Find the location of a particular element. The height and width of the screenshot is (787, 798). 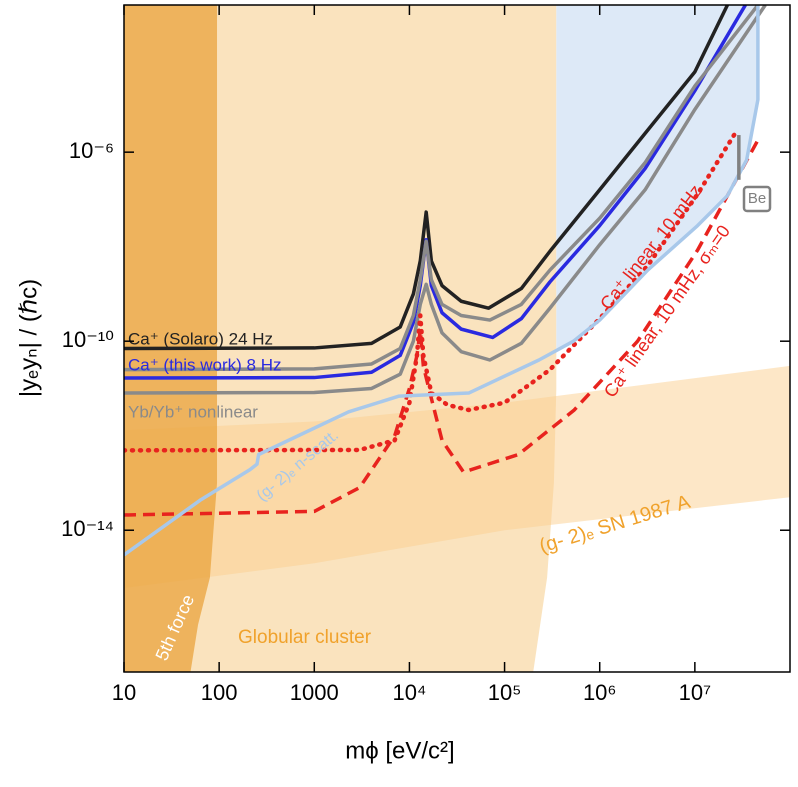

region is located at coordinates (657, 177).